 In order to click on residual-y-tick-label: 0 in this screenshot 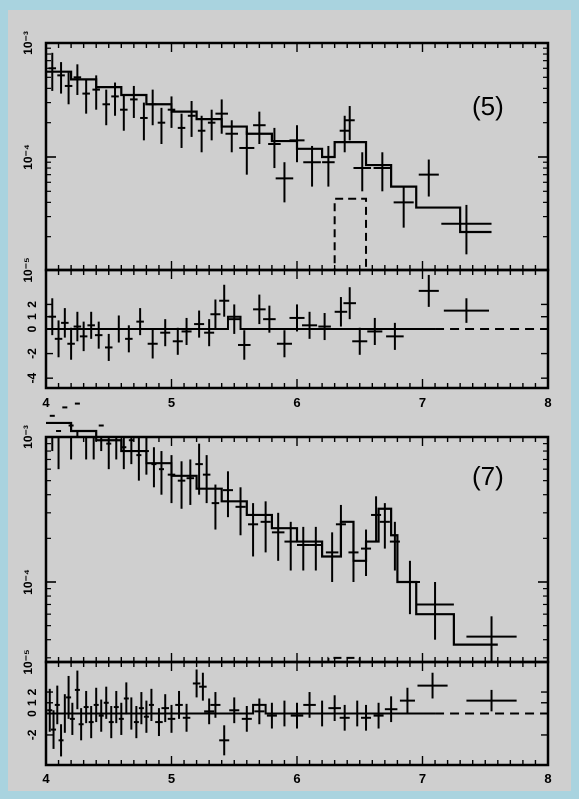, I will do `click(32, 328)`.